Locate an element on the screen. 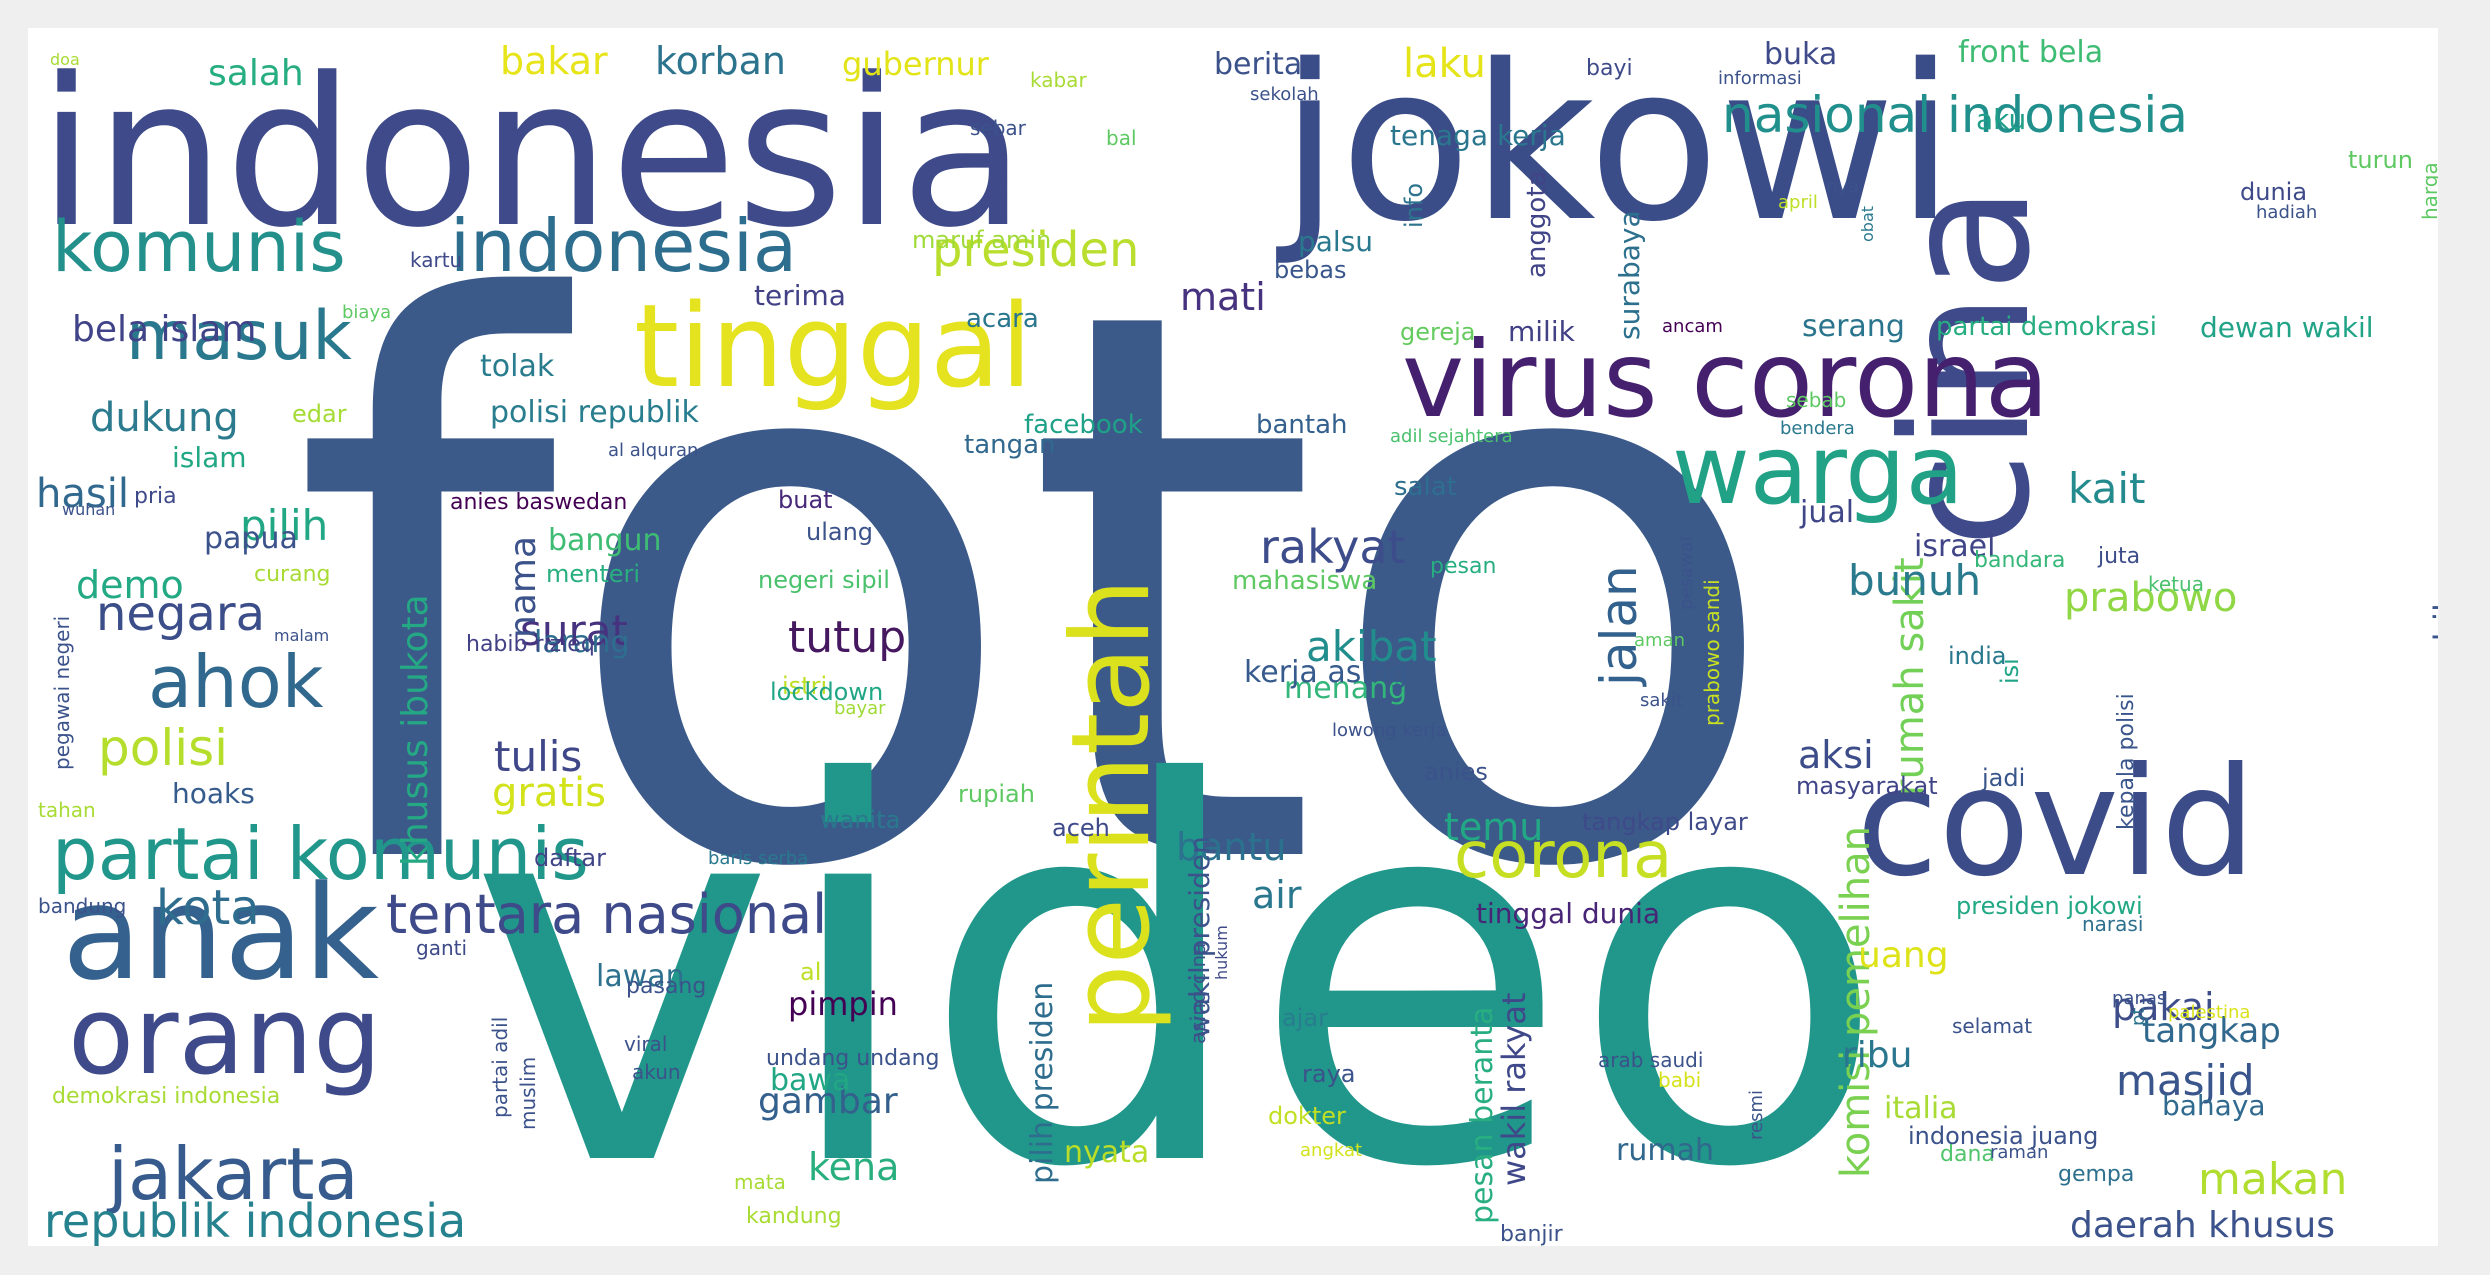 This screenshot has width=2490, height=1275. word: bangun is located at coordinates (605, 540).